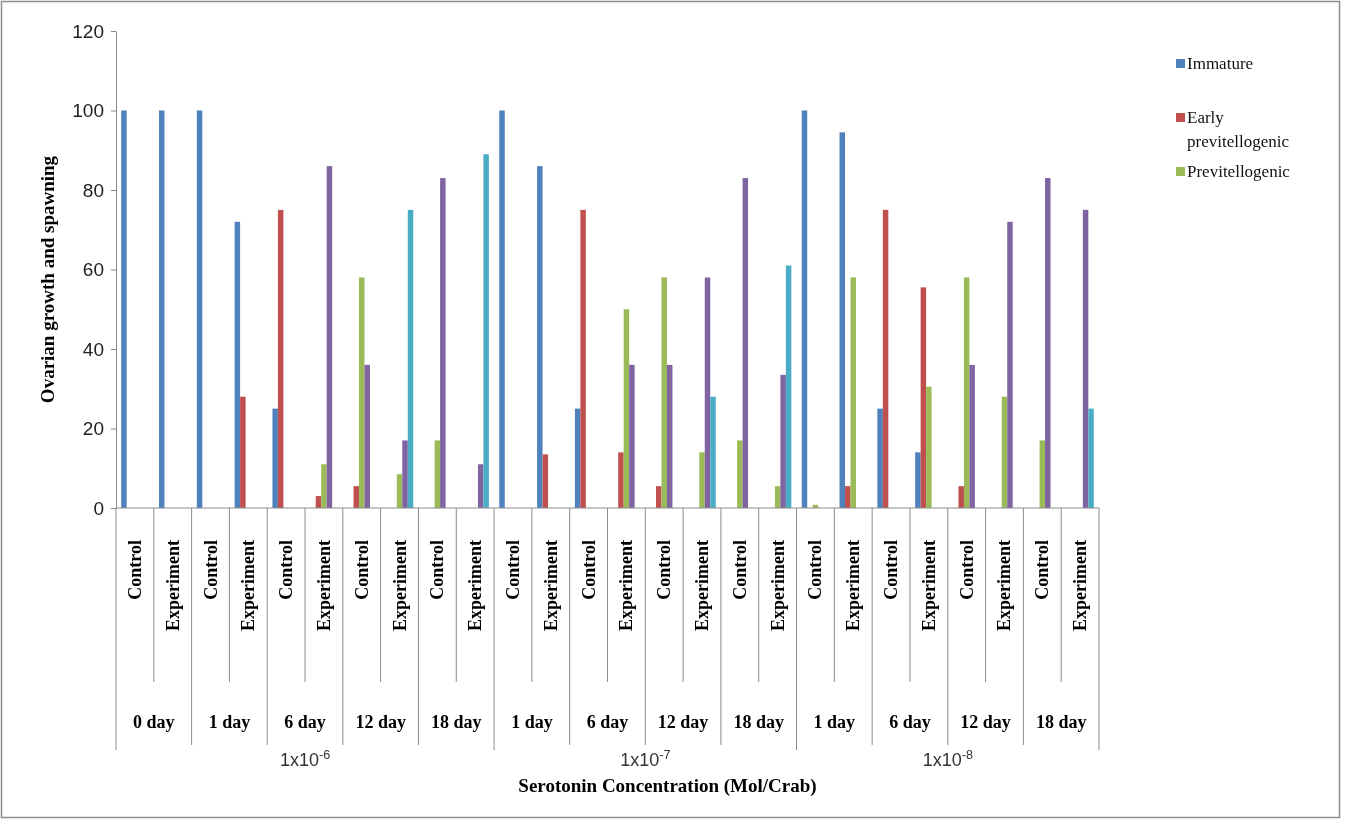 The height and width of the screenshot is (825, 1348). I want to click on y-tick-label: 20, so click(93, 429).